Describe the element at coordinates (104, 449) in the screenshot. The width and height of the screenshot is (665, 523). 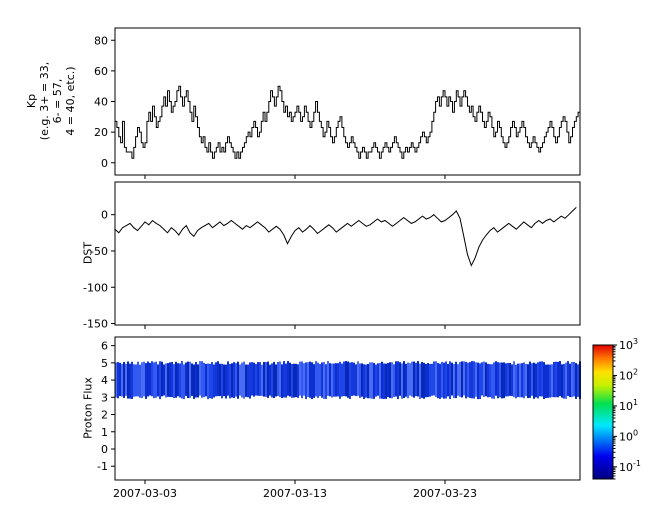
I see `proton_flux-ytick-label: 0` at that location.